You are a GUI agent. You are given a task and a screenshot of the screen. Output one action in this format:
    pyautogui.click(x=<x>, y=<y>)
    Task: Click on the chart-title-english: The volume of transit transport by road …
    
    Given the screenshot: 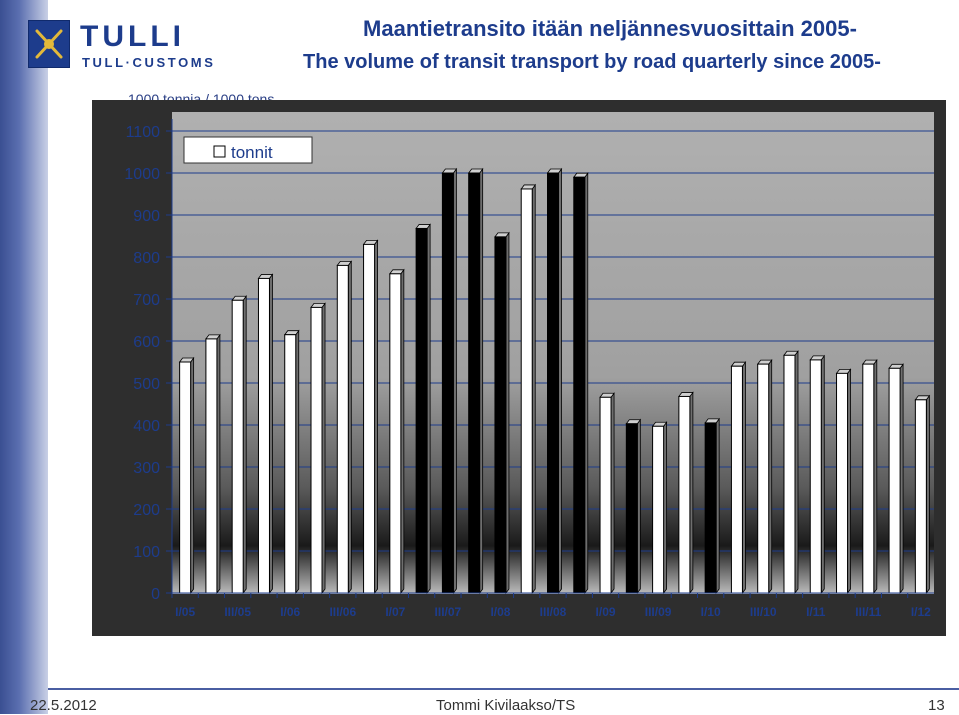 What is the action you would take?
    pyautogui.click(x=592, y=62)
    